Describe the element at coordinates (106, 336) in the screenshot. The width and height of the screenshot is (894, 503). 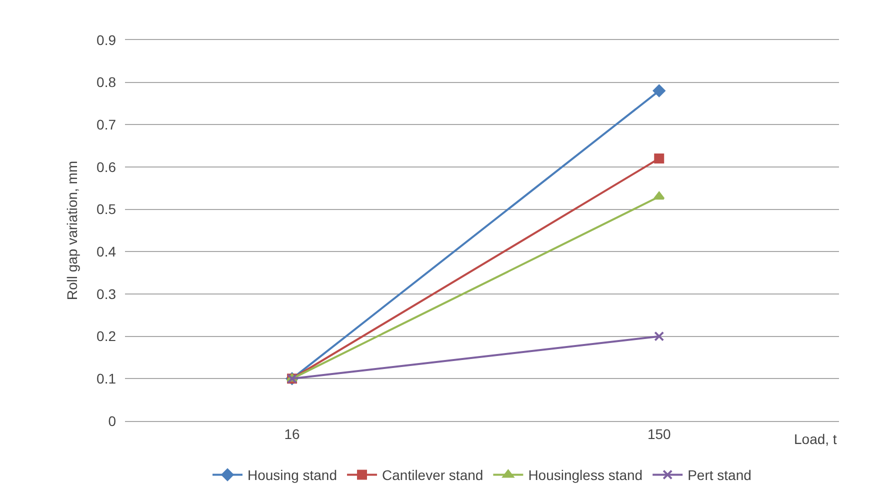
I see `y-tick-label: 0.2` at that location.